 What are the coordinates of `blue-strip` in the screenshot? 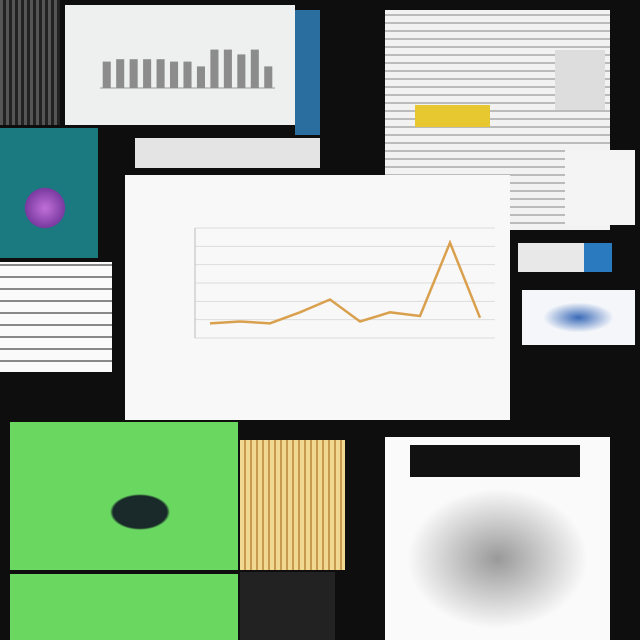 It's located at (307, 72).